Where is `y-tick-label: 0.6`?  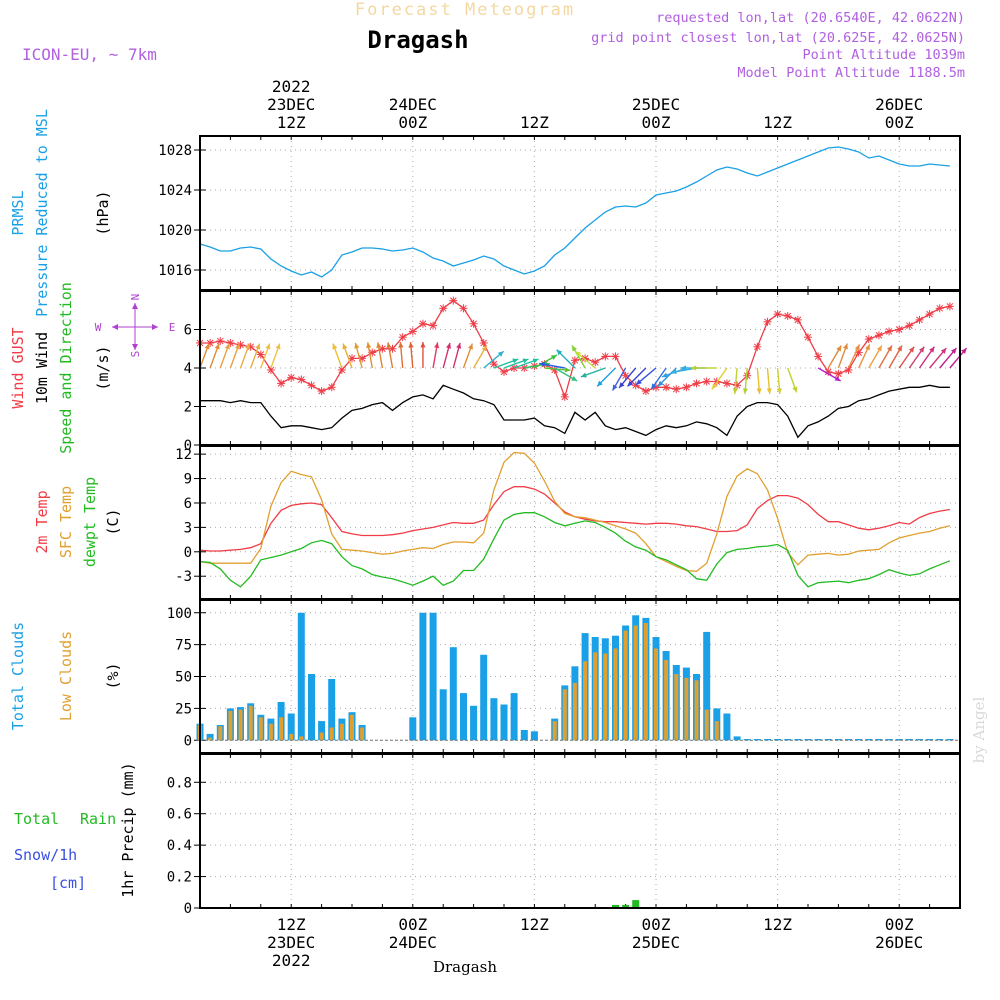
y-tick-label: 0.6 is located at coordinates (179, 815).